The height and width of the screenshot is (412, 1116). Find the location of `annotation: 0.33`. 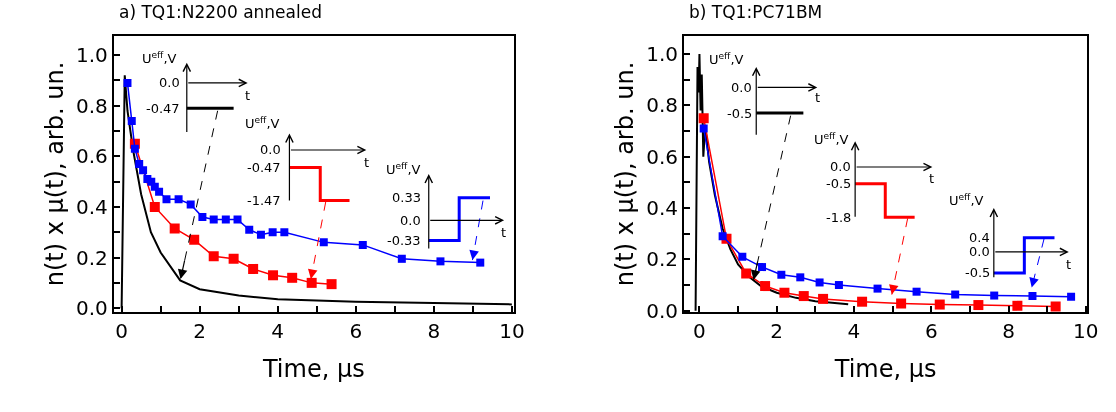

annotation: 0.33 is located at coordinates (406, 197).